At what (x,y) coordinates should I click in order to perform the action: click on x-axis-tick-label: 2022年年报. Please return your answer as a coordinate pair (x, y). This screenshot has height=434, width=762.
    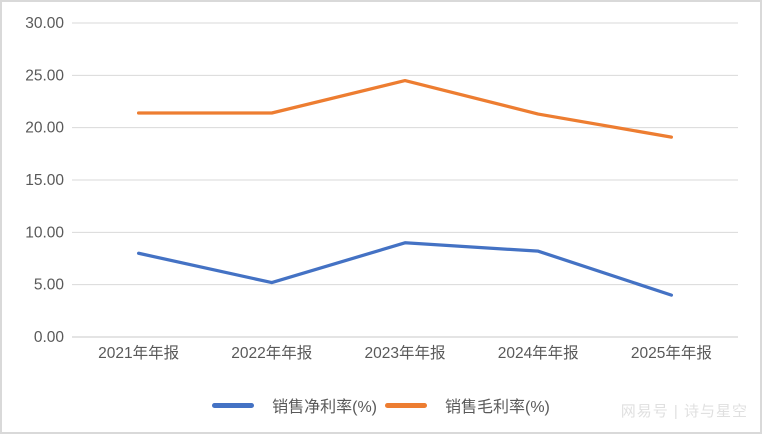
    Looking at the image, I should click on (271, 353).